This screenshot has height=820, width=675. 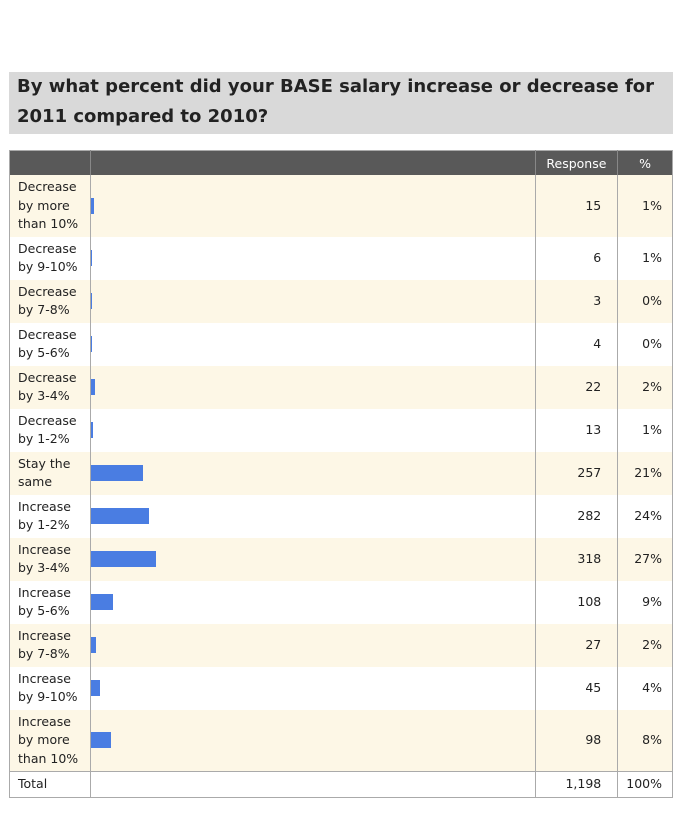 I want to click on table-row: Decrease by more than 10% 15 1%, so click(x=341, y=206).